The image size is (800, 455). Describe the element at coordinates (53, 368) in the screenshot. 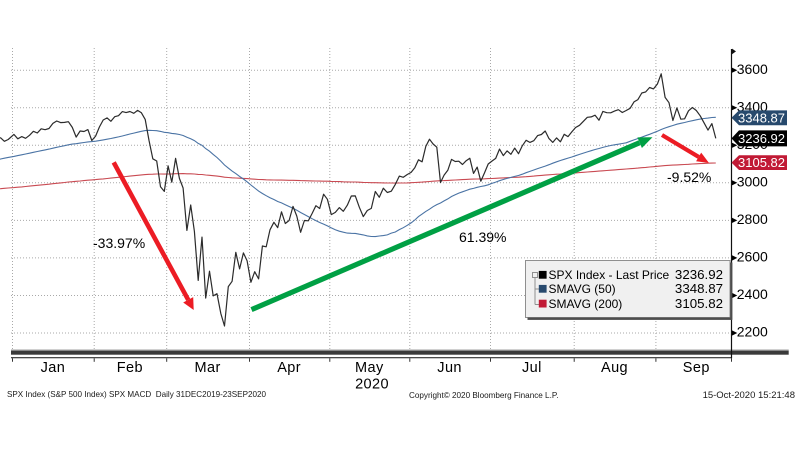

I see `svg-text: Jan` at that location.